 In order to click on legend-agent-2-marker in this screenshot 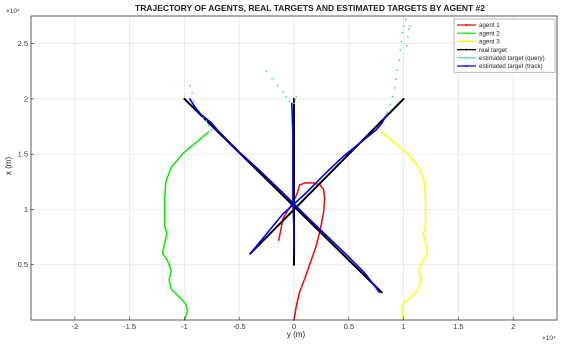, I will do `click(466, 33)`.